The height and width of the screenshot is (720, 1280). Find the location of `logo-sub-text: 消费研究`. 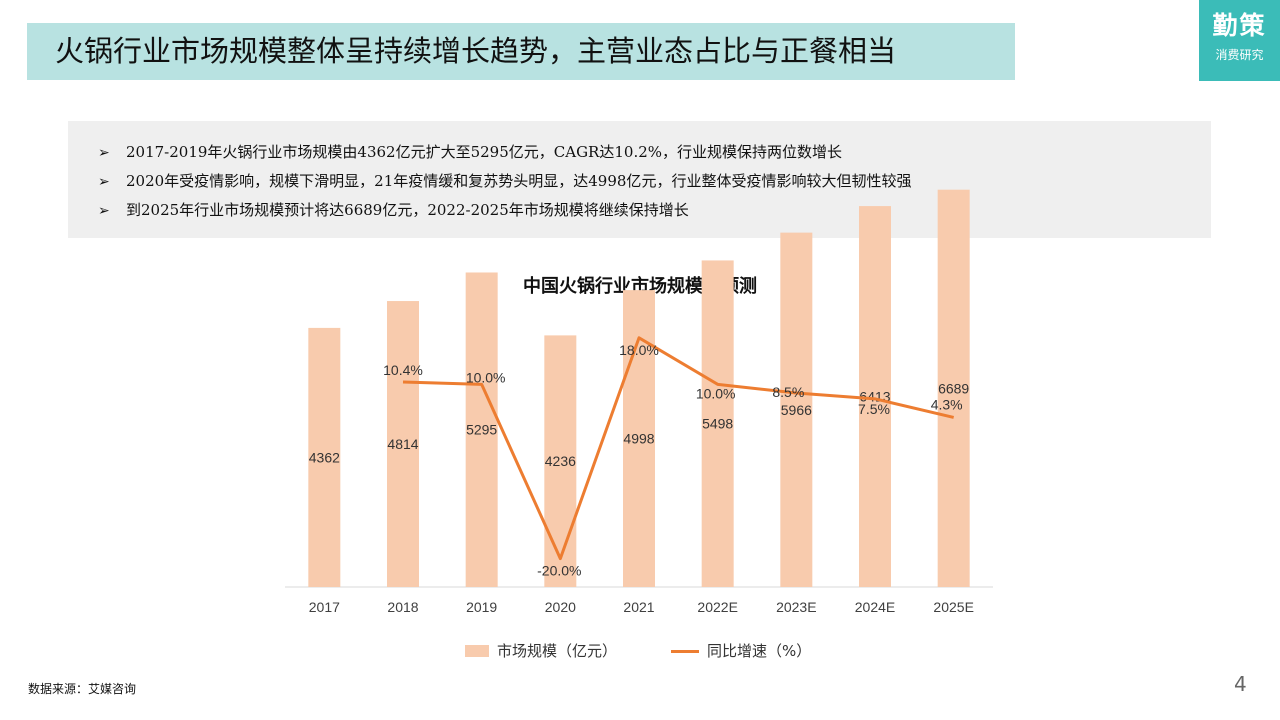

logo-sub-text: 消费研究 is located at coordinates (1239, 55).